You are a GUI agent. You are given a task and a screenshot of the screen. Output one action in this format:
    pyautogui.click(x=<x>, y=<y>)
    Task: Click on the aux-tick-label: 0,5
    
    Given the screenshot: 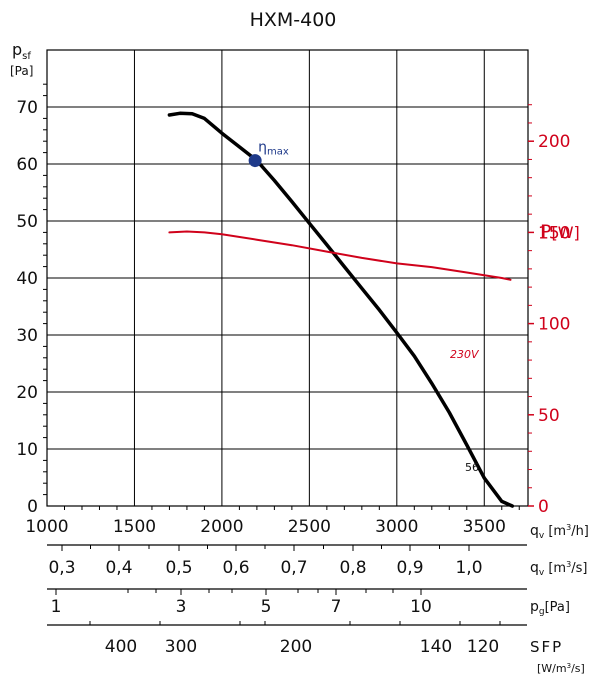 What is the action you would take?
    pyautogui.click(x=178, y=568)
    